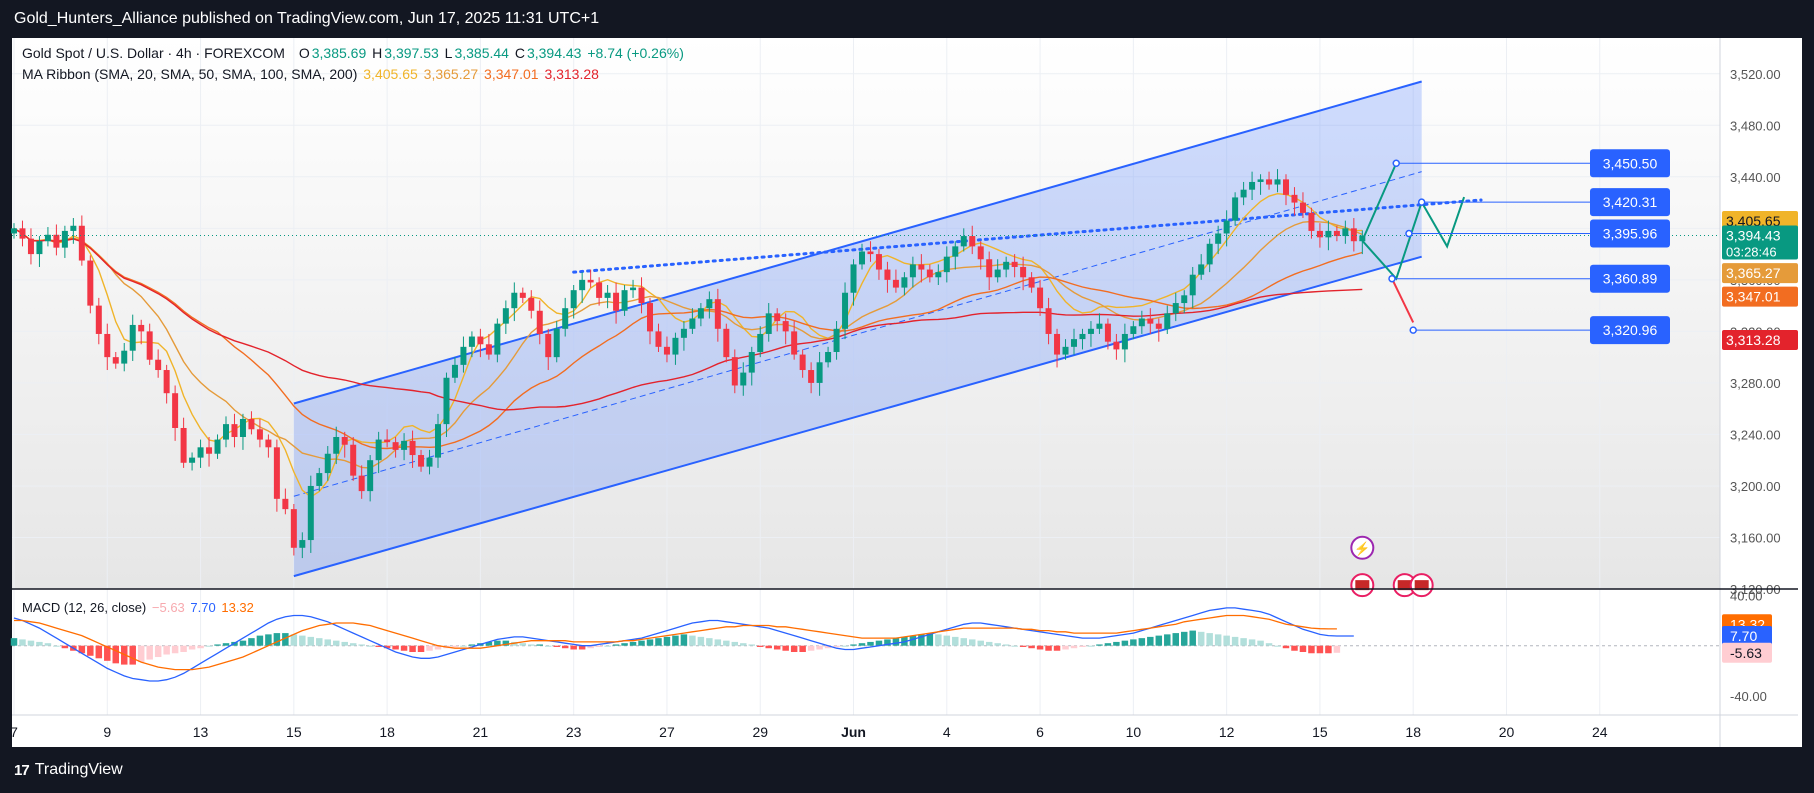 Image resolution: width=1814 pixels, height=793 pixels. What do you see at coordinates (1753, 236) in the screenshot?
I see `price-axis-label: 3,394.43` at bounding box center [1753, 236].